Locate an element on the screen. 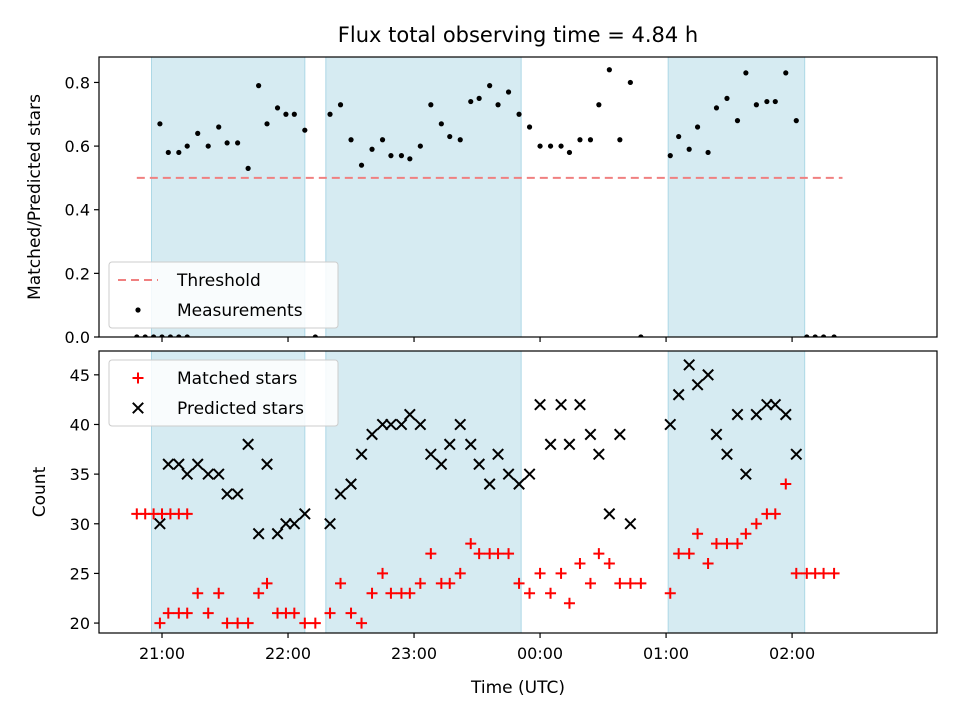  y-tick-label: 0.6 is located at coordinates (77, 146).